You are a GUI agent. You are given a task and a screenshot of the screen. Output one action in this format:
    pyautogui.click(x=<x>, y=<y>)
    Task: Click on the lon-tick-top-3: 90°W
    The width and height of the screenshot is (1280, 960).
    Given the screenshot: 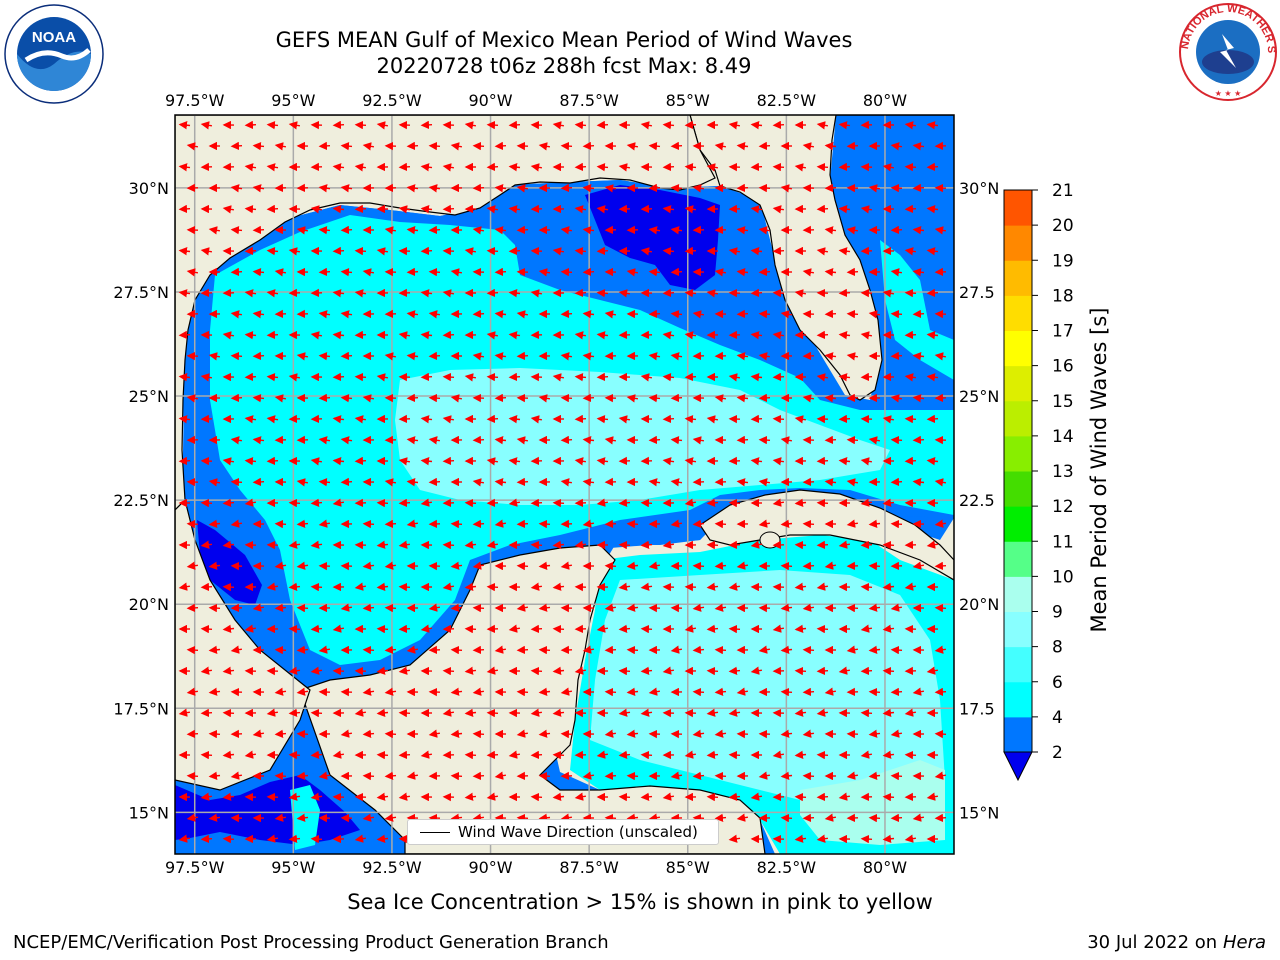 What is the action you would take?
    pyautogui.click(x=490, y=100)
    